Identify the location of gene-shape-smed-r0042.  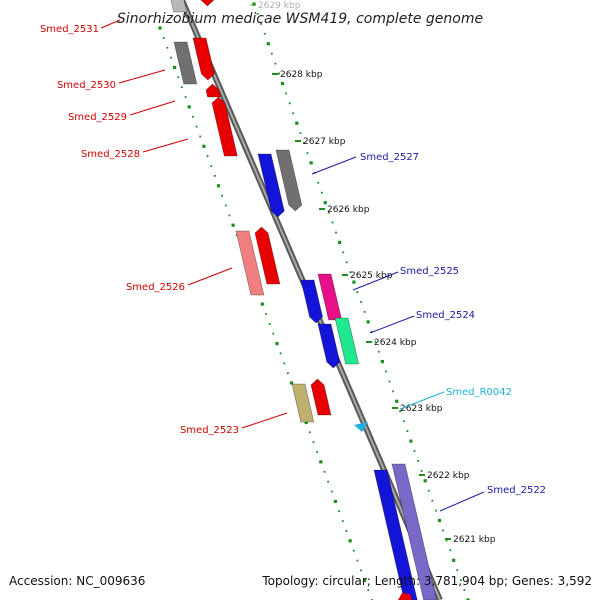
(361, 427).